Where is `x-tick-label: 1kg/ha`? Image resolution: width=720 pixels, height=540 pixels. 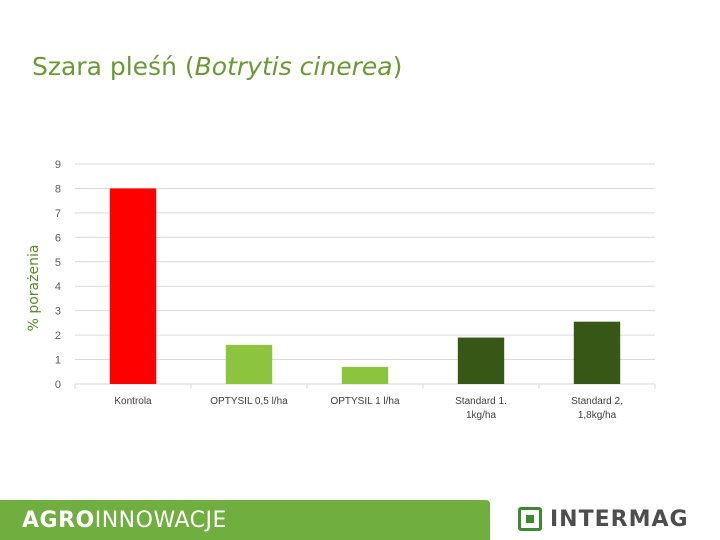 x-tick-label: 1kg/ha is located at coordinates (481, 415).